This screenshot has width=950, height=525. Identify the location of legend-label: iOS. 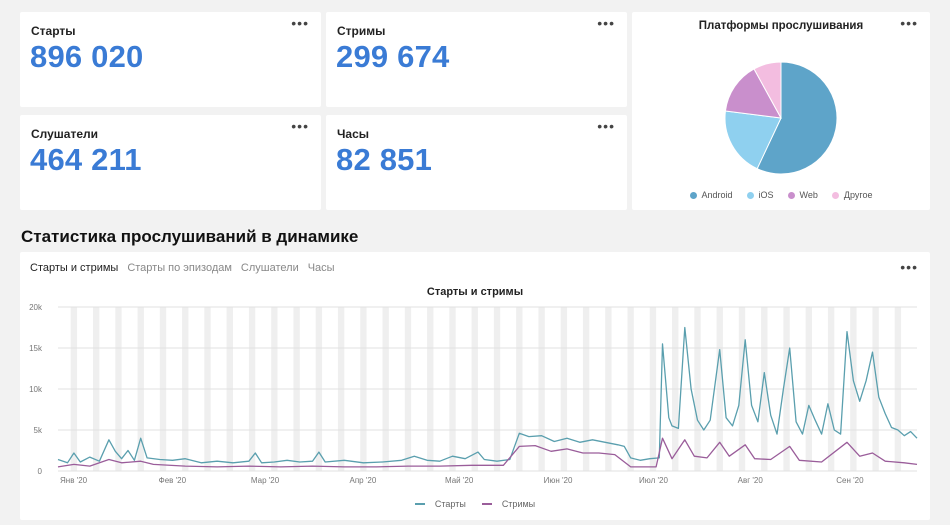
(766, 195).